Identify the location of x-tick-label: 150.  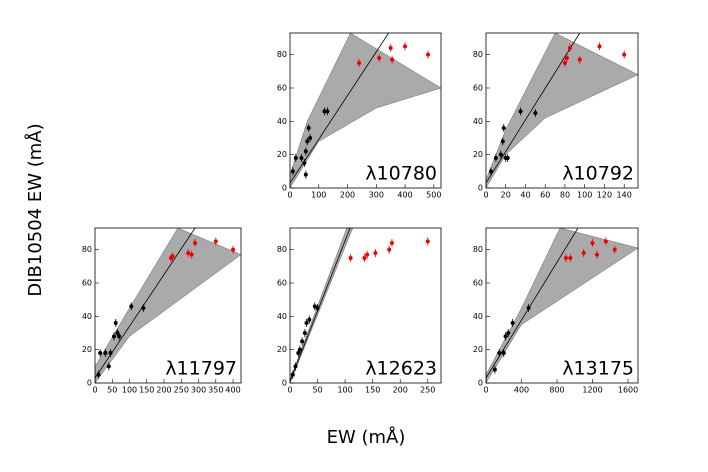
(372, 390).